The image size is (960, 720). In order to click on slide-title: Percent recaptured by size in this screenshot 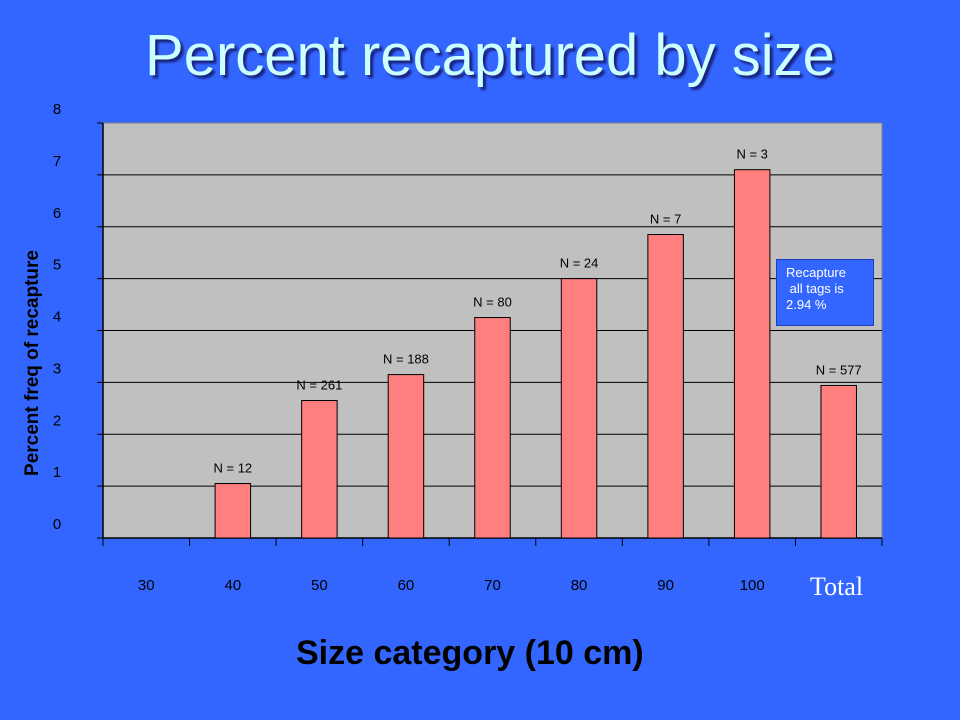, I will do `click(490, 55)`.